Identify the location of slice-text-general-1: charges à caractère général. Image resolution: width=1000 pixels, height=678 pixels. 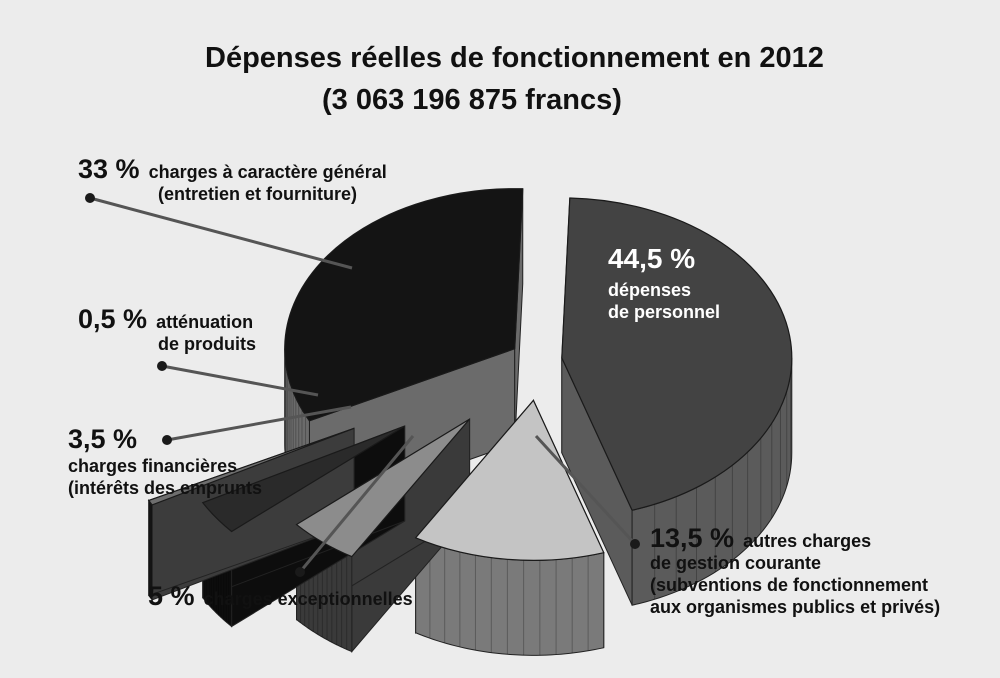
(267, 172).